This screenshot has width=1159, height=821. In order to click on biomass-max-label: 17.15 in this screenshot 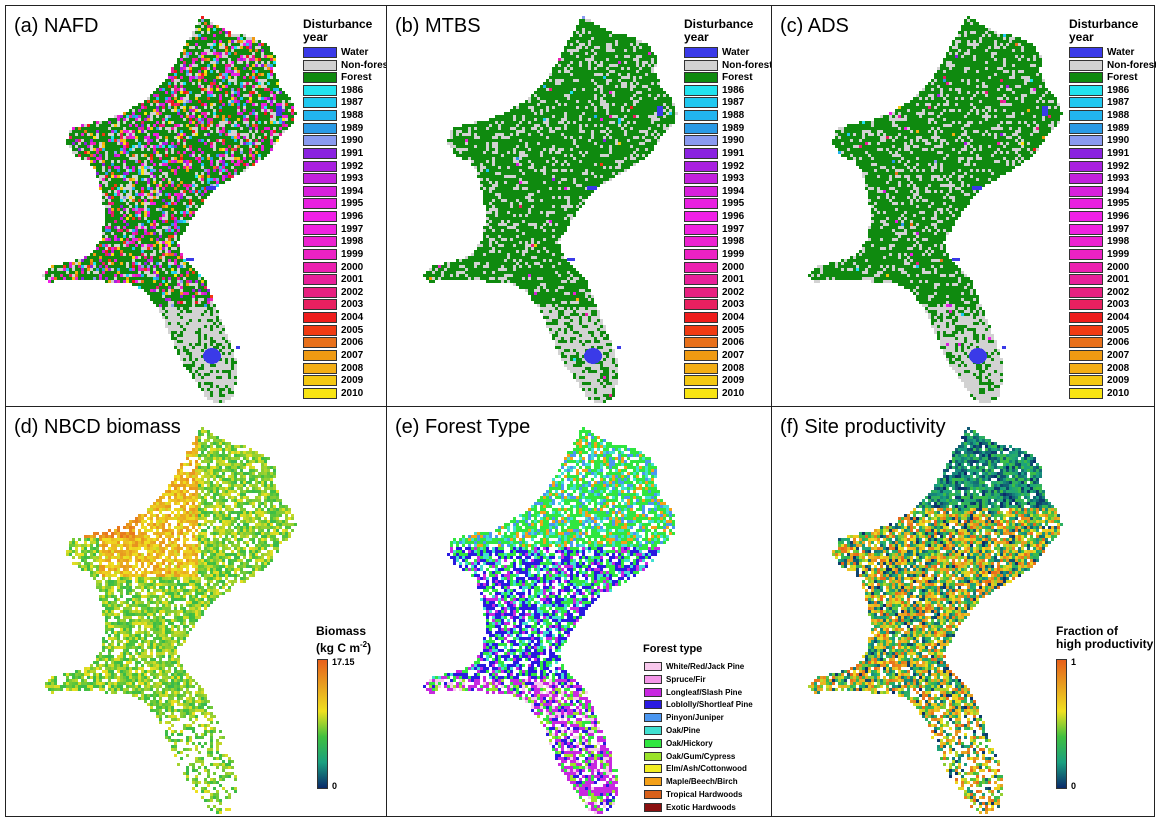, I will do `click(343, 662)`.